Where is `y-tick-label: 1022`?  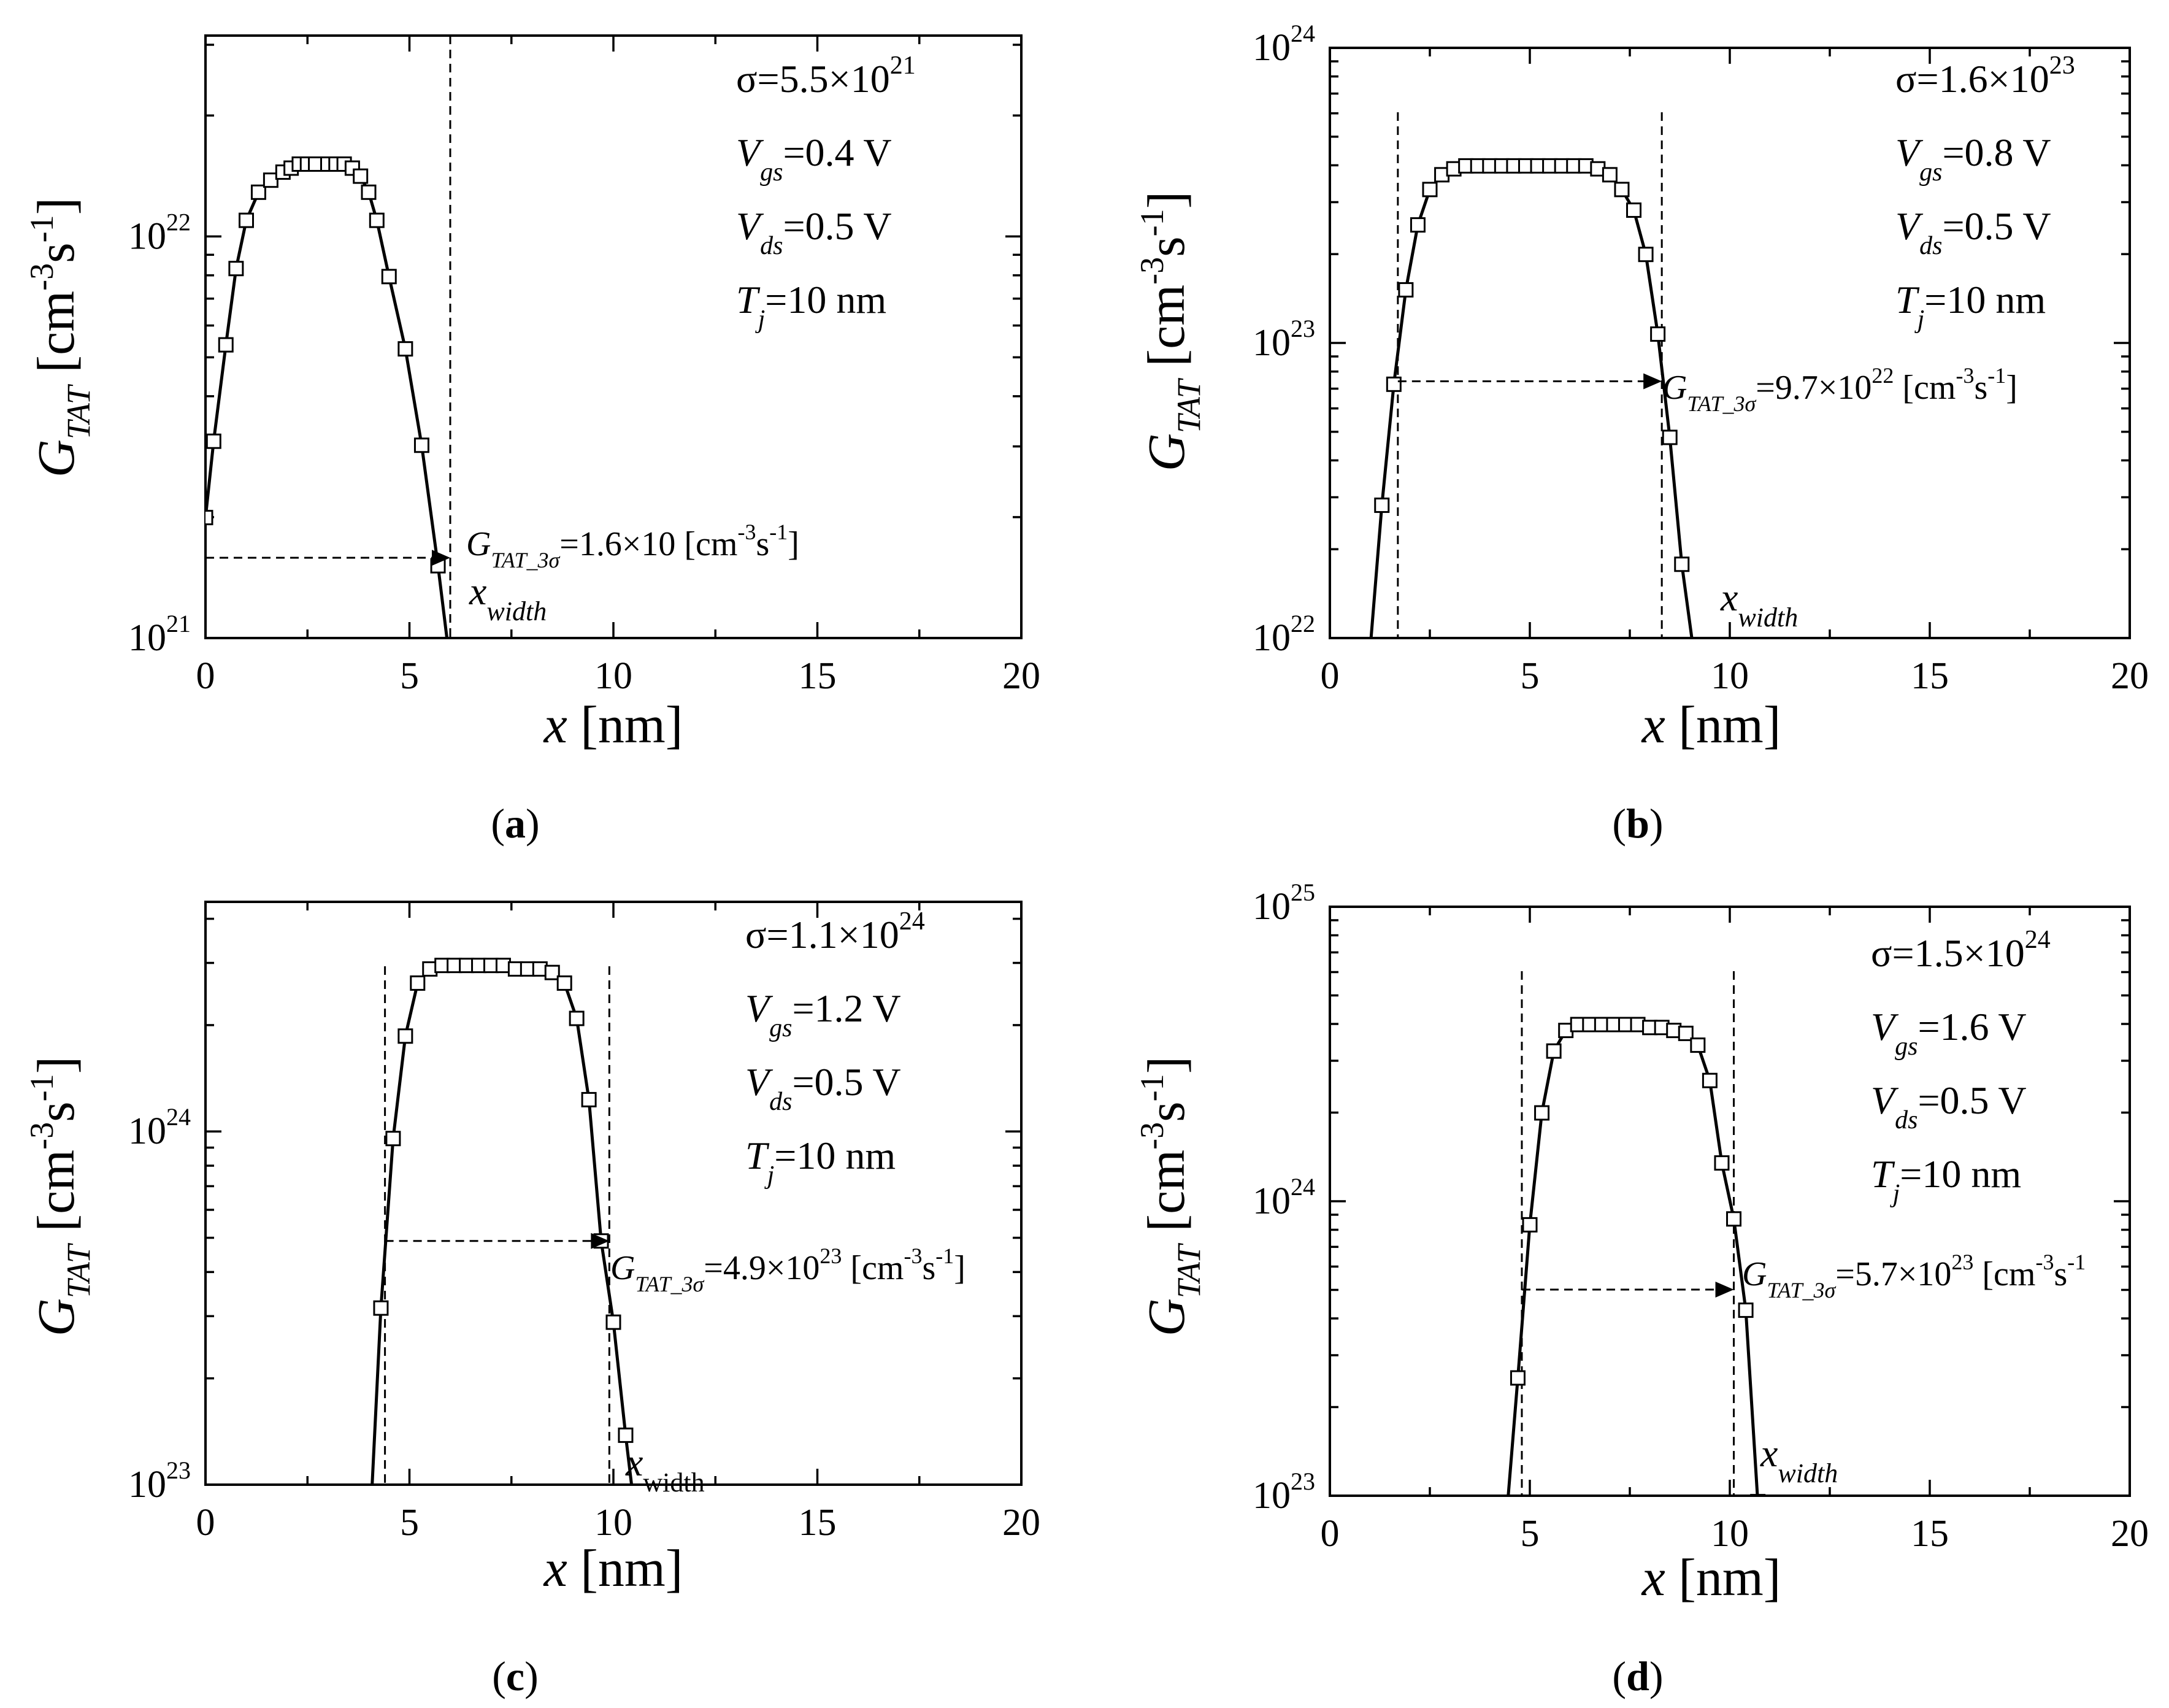
y-tick-label: 1022 is located at coordinates (1284, 634).